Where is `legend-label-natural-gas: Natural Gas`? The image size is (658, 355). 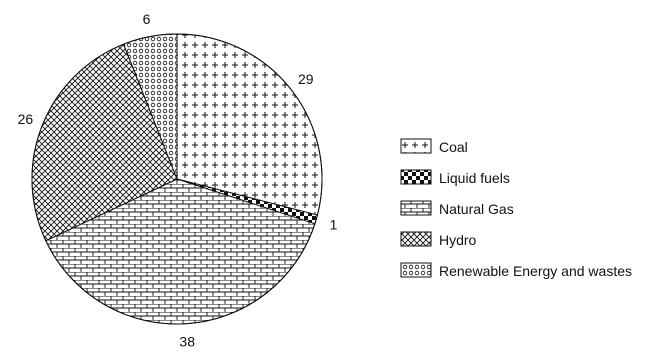
legend-label-natural-gas: Natural Gas is located at coordinates (476, 209).